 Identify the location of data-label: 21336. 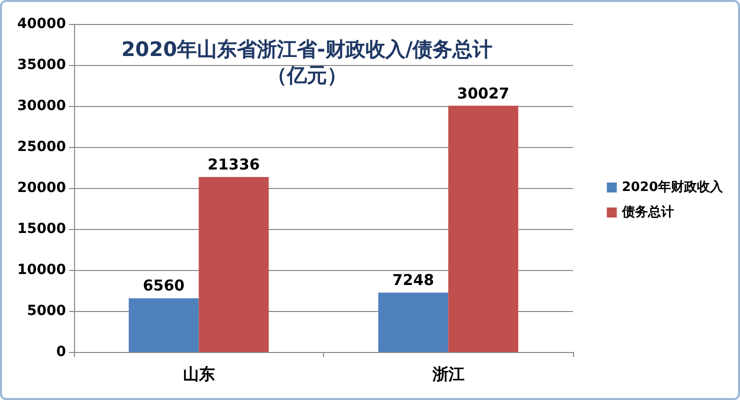
(234, 165).